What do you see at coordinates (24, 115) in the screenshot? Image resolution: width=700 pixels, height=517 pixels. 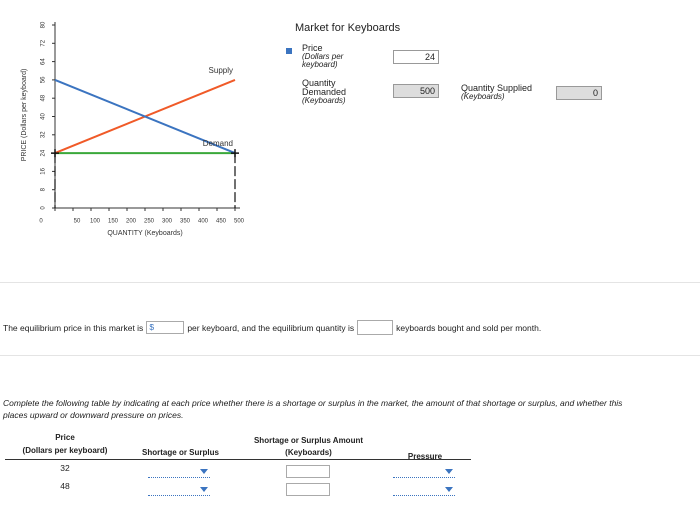 I see `y-axis-label: PRICE (Dollars per keyboard)` at bounding box center [24, 115].